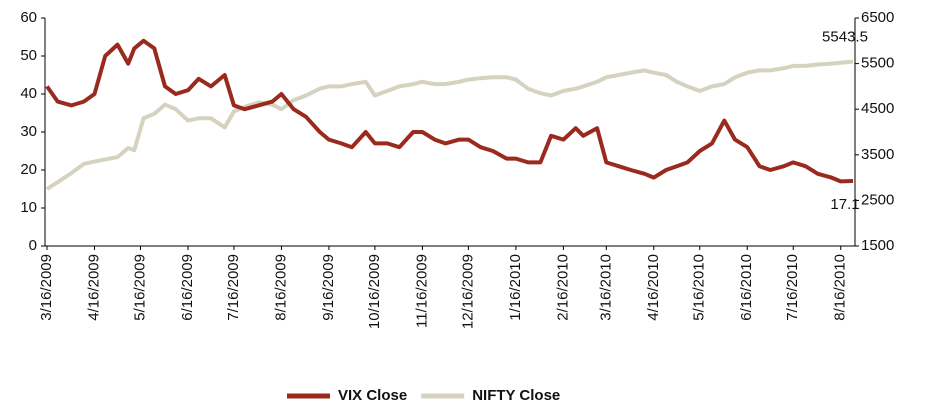 The width and height of the screenshot is (927, 416). I want to click on y-tick-label: 60, so click(28, 17).